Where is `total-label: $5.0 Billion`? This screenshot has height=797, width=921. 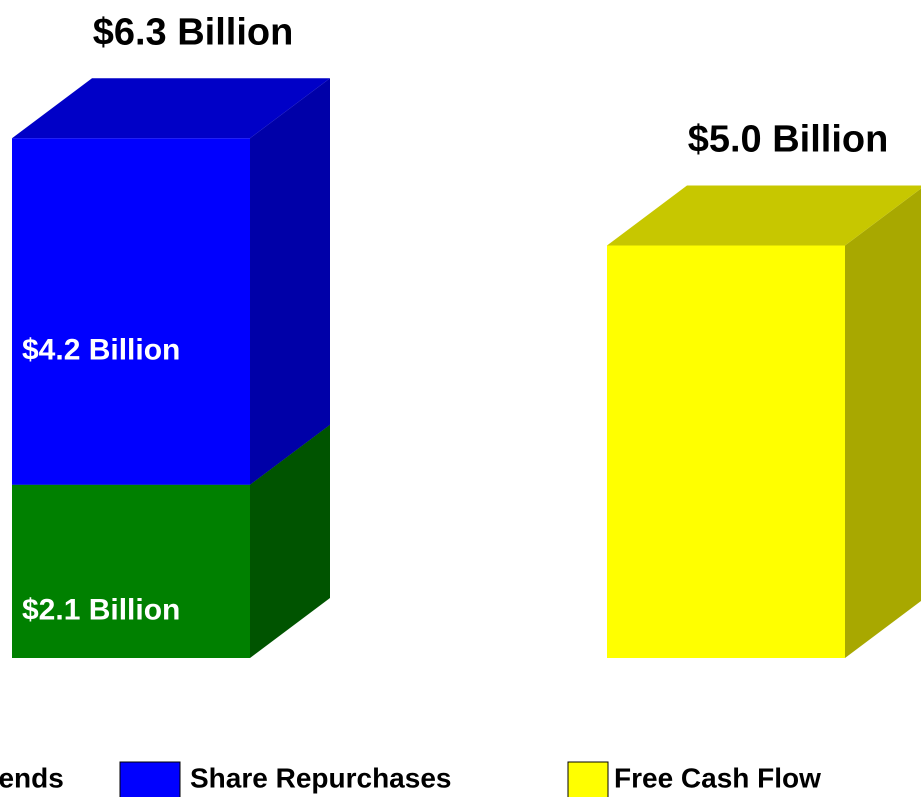 total-label: $5.0 Billion is located at coordinates (788, 140).